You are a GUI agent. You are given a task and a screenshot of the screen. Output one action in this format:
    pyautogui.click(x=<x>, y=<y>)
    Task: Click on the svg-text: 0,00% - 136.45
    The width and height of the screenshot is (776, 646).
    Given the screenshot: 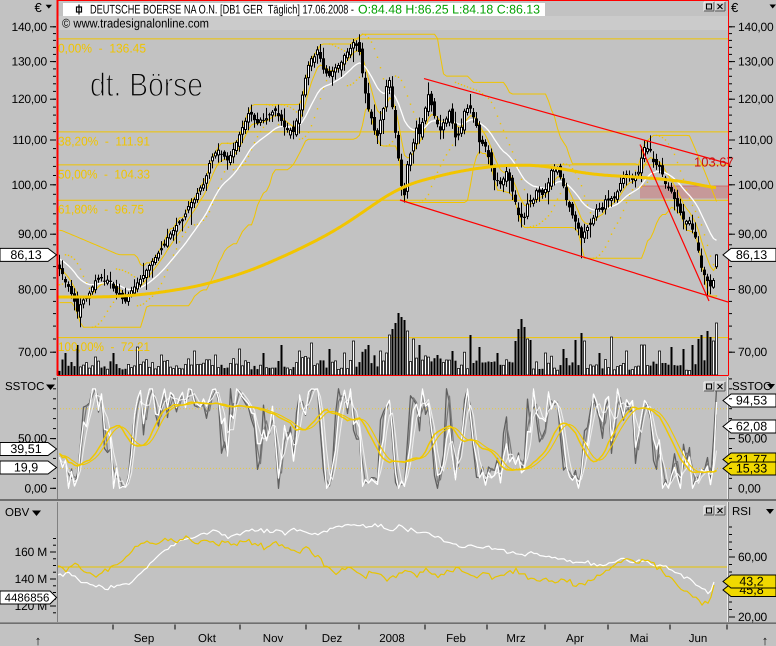 What is the action you would take?
    pyautogui.click(x=102, y=48)
    